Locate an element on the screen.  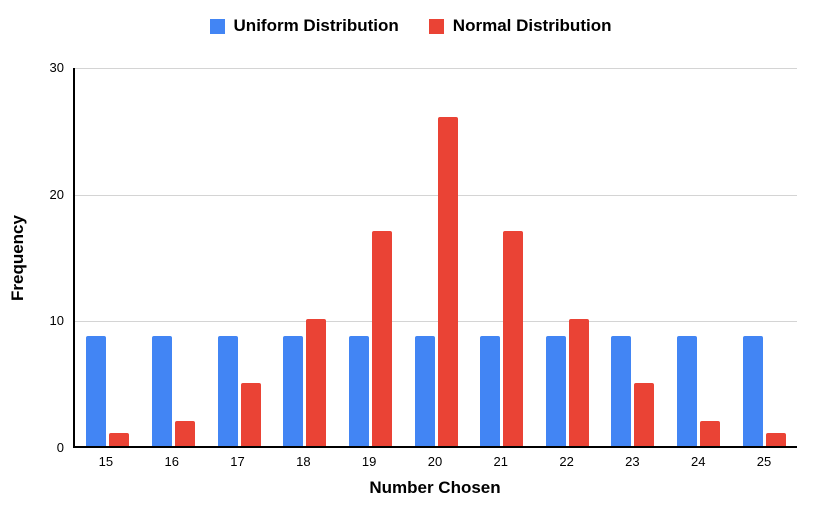
x-tick-label: 20 is located at coordinates (435, 461).